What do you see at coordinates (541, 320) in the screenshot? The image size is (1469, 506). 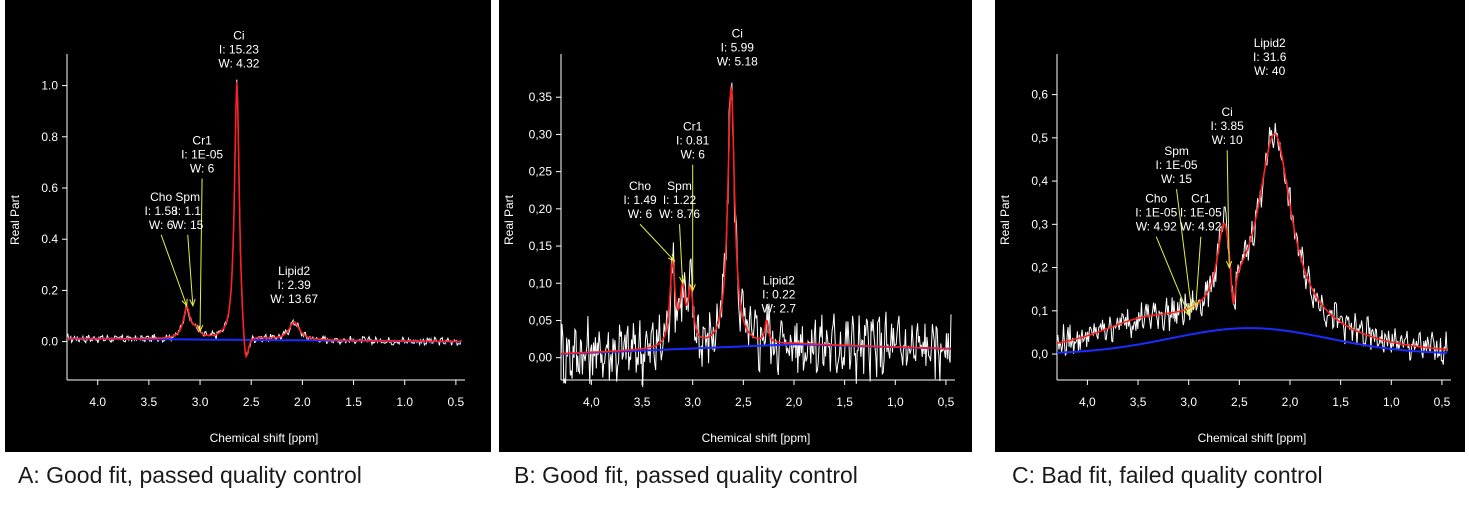 I see `y-tick-label: 0,05` at bounding box center [541, 320].